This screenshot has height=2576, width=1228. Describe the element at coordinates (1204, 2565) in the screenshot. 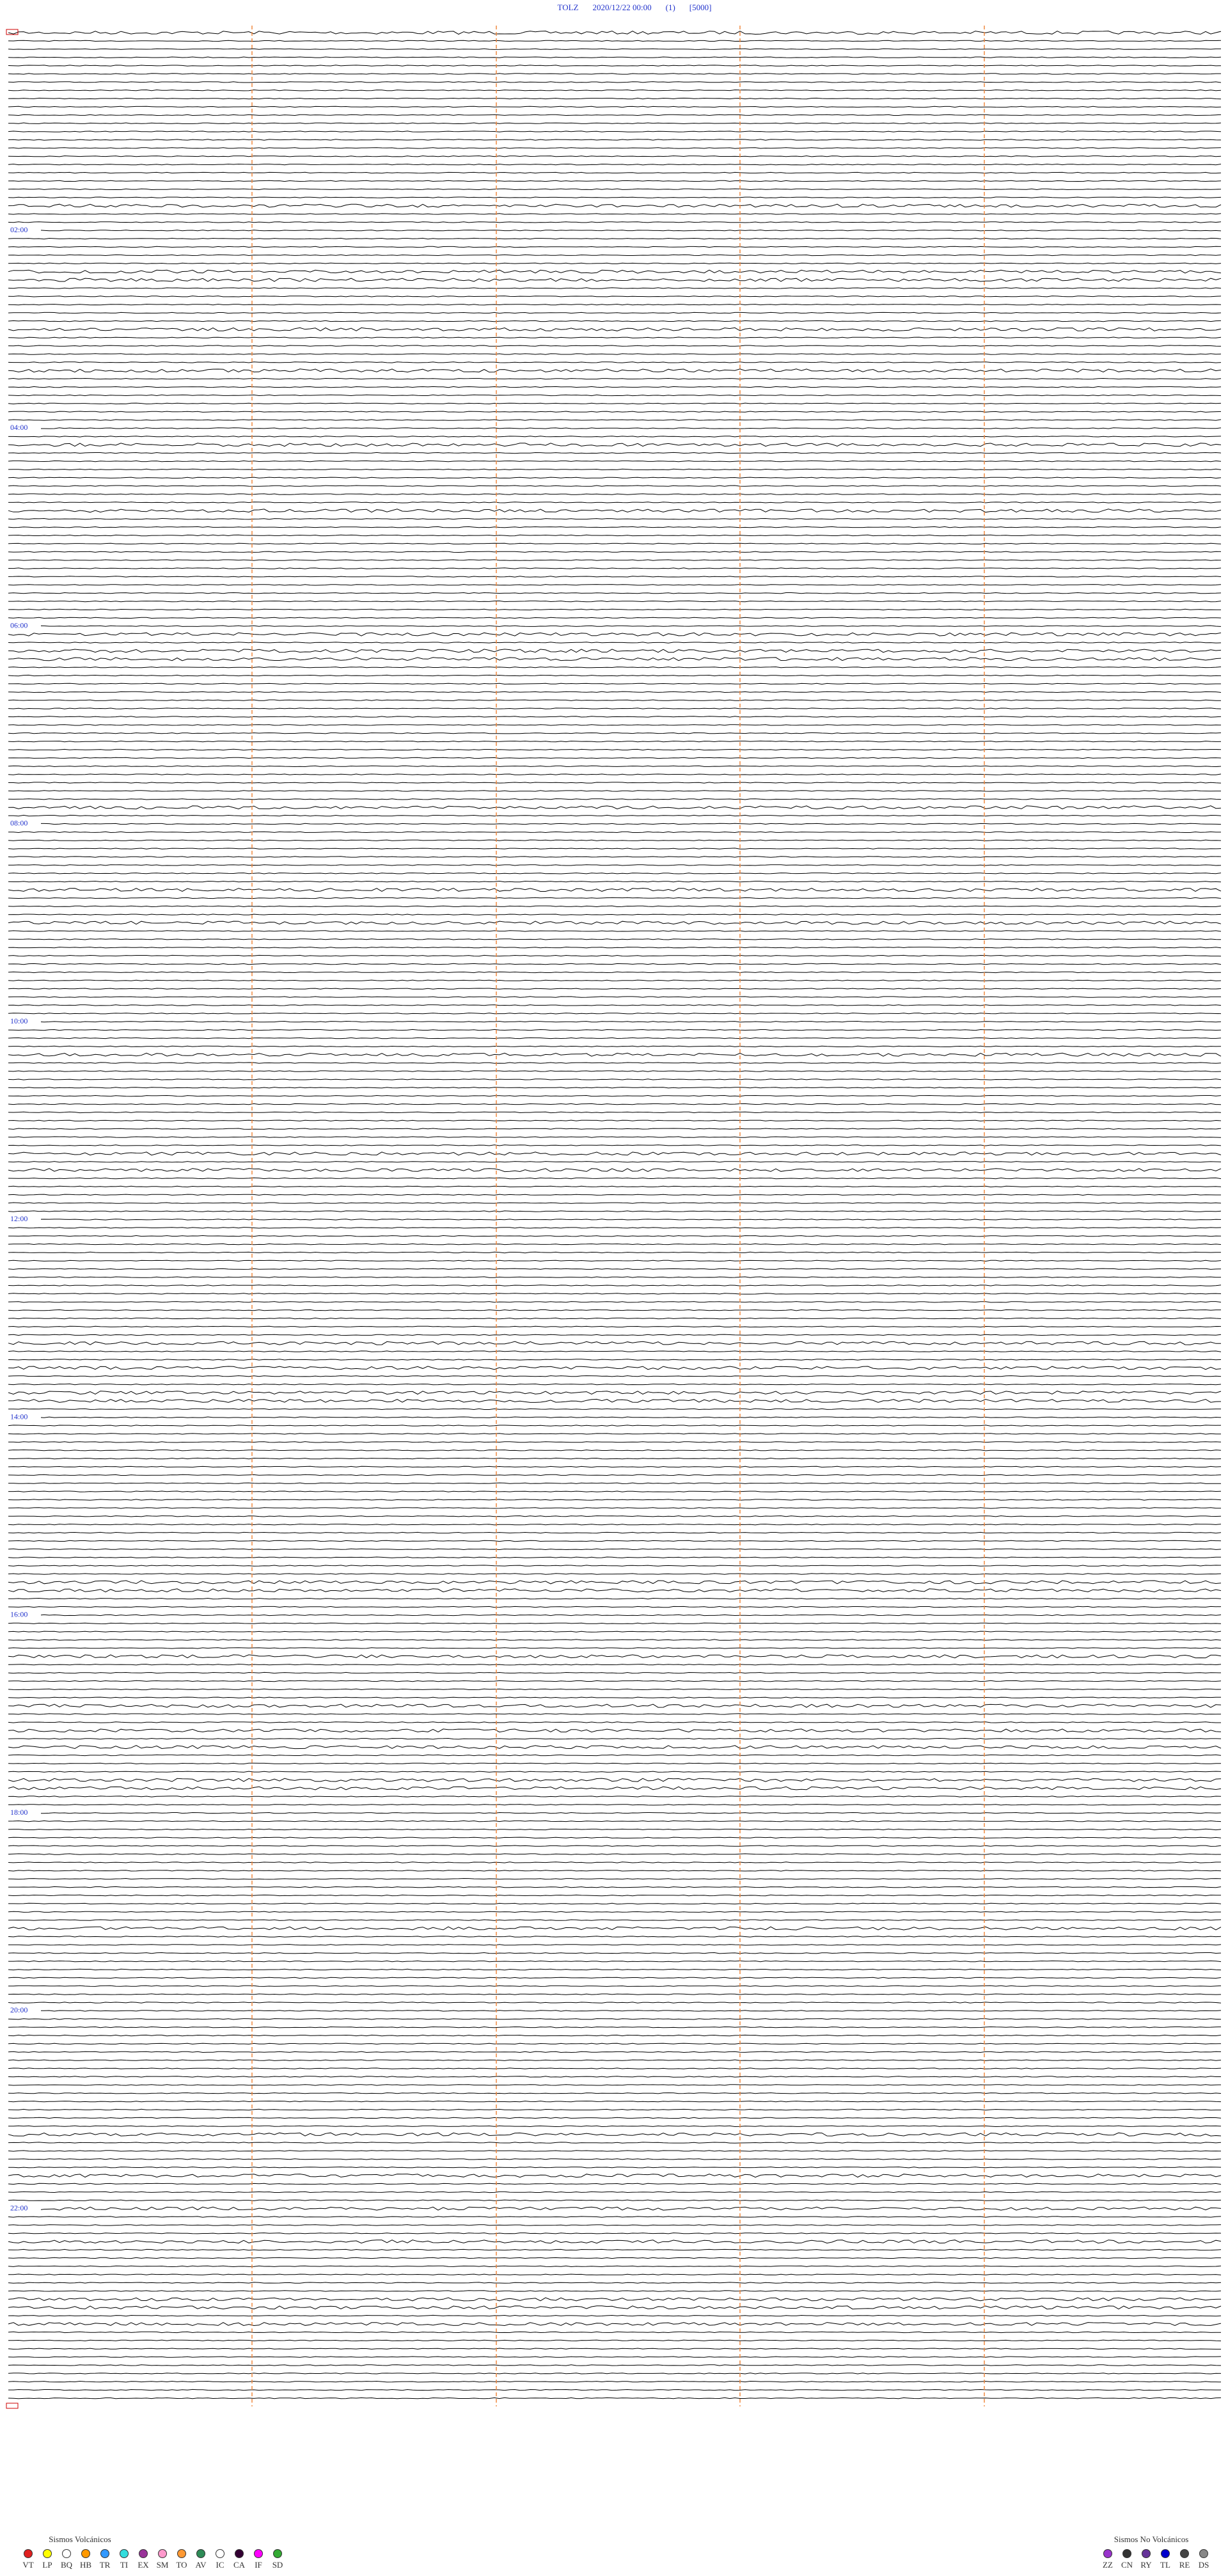

I see `legend-code: DS` at that location.